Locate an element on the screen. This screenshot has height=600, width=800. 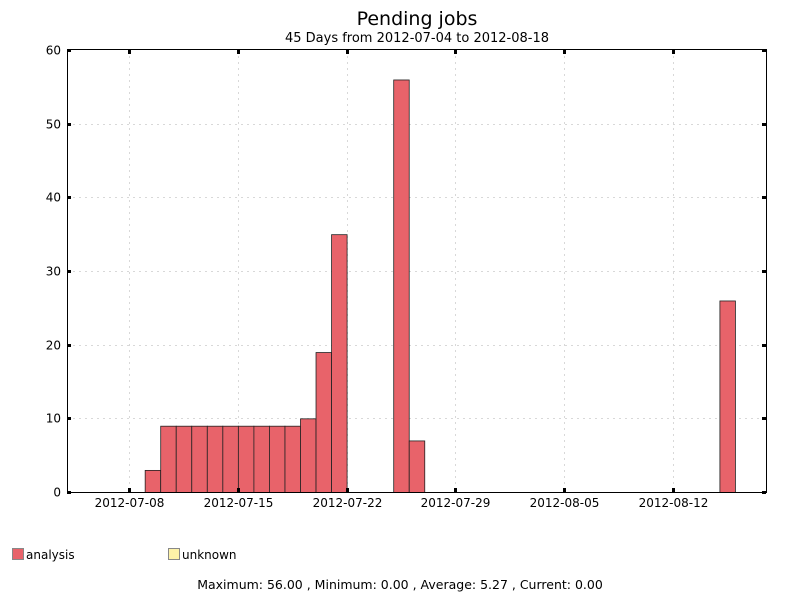
legend-item-analysis: analysis is located at coordinates (43, 555).